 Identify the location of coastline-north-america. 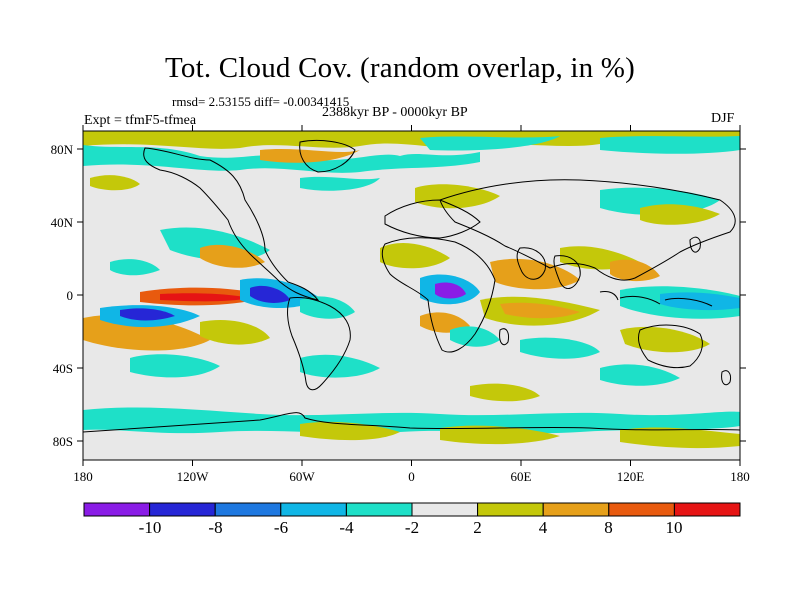
(231, 224).